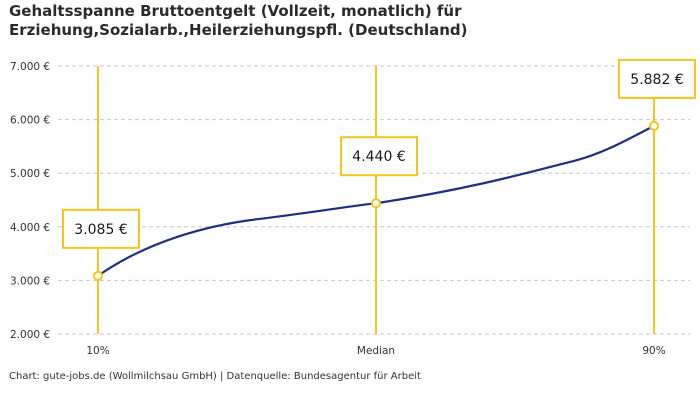  I want to click on data-label: 5.882 €, so click(656, 80).